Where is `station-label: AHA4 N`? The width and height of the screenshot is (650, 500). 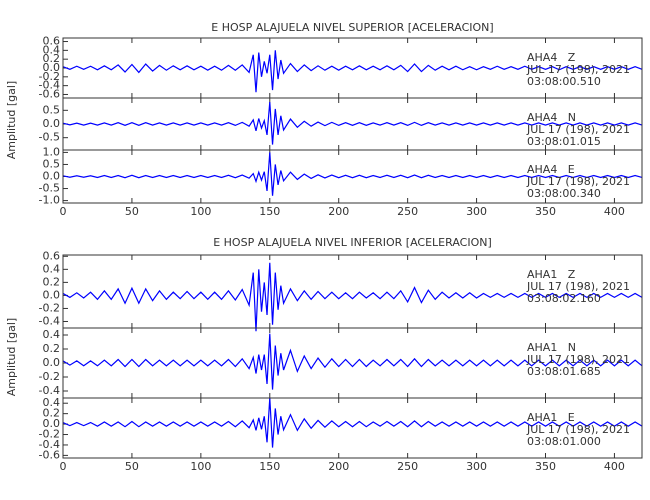
station-label: AHA4 N is located at coordinates (551, 117).